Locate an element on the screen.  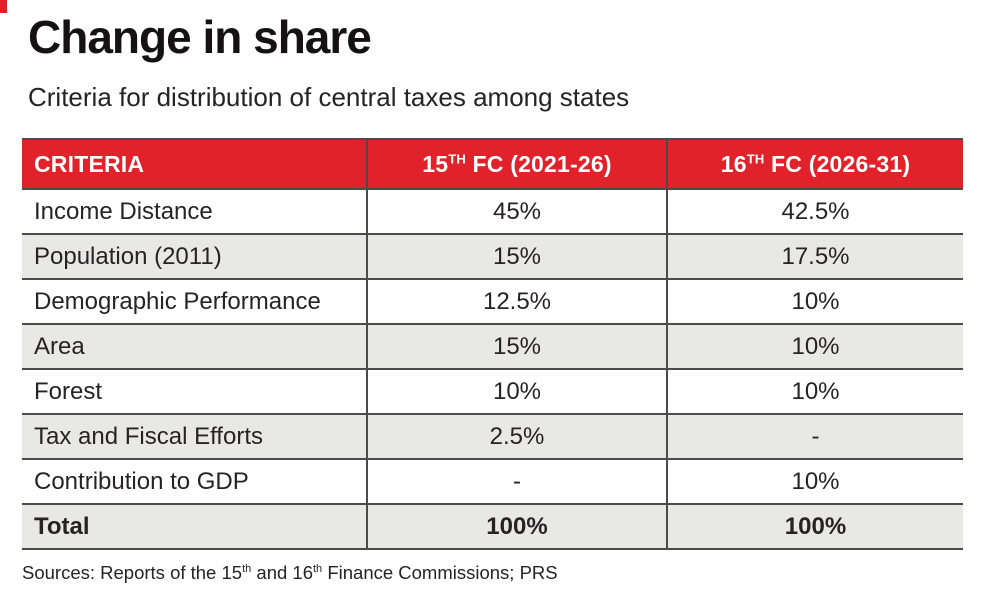
table-row: Demographic Performance 12.5% 10% is located at coordinates (492, 302).